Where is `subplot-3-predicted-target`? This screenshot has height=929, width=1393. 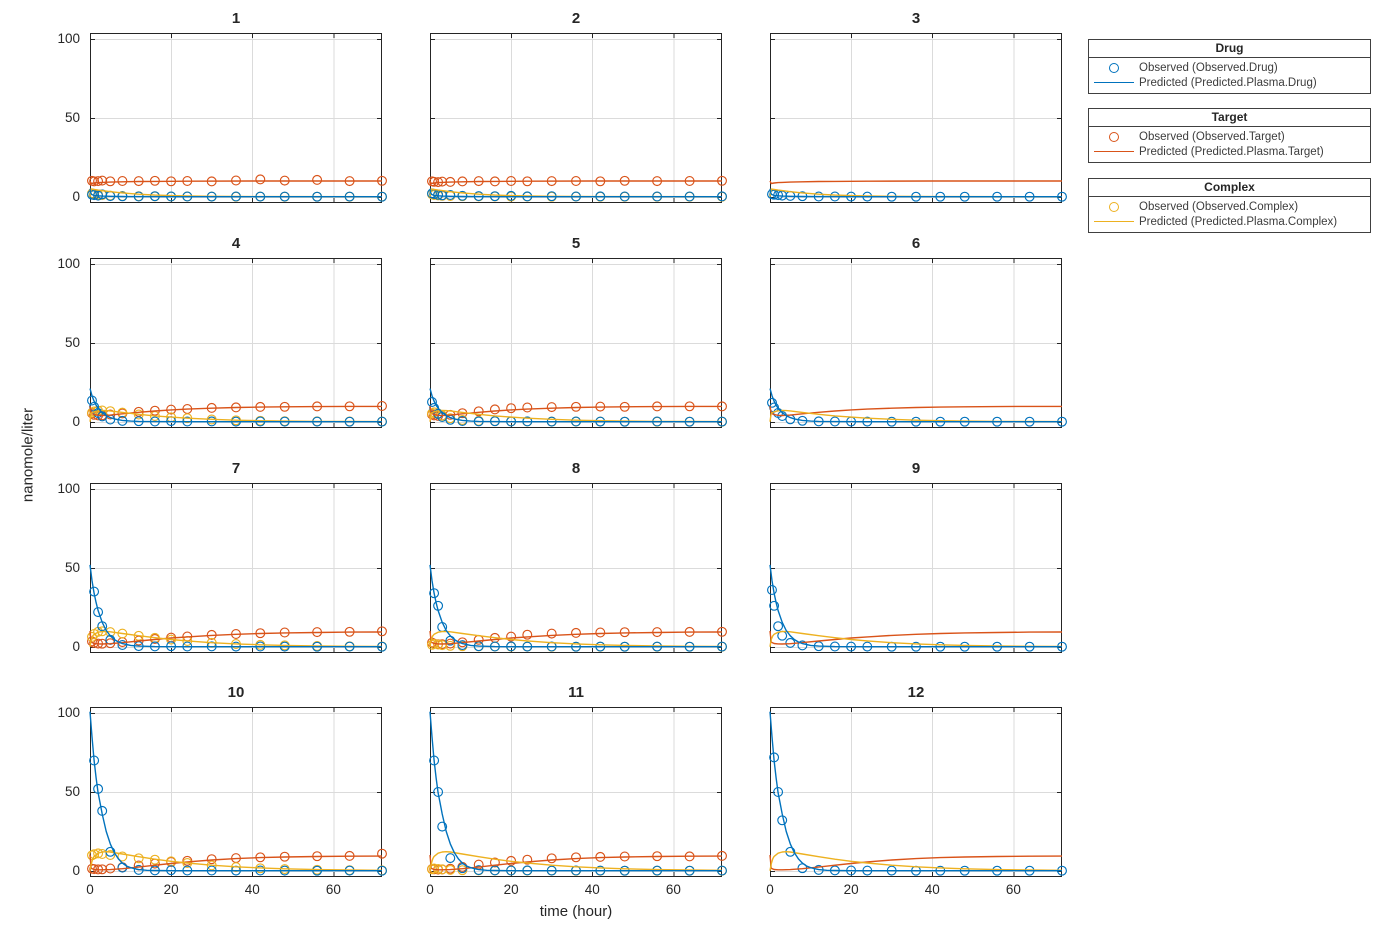
subplot-3-predicted-target is located at coordinates (915, 182).